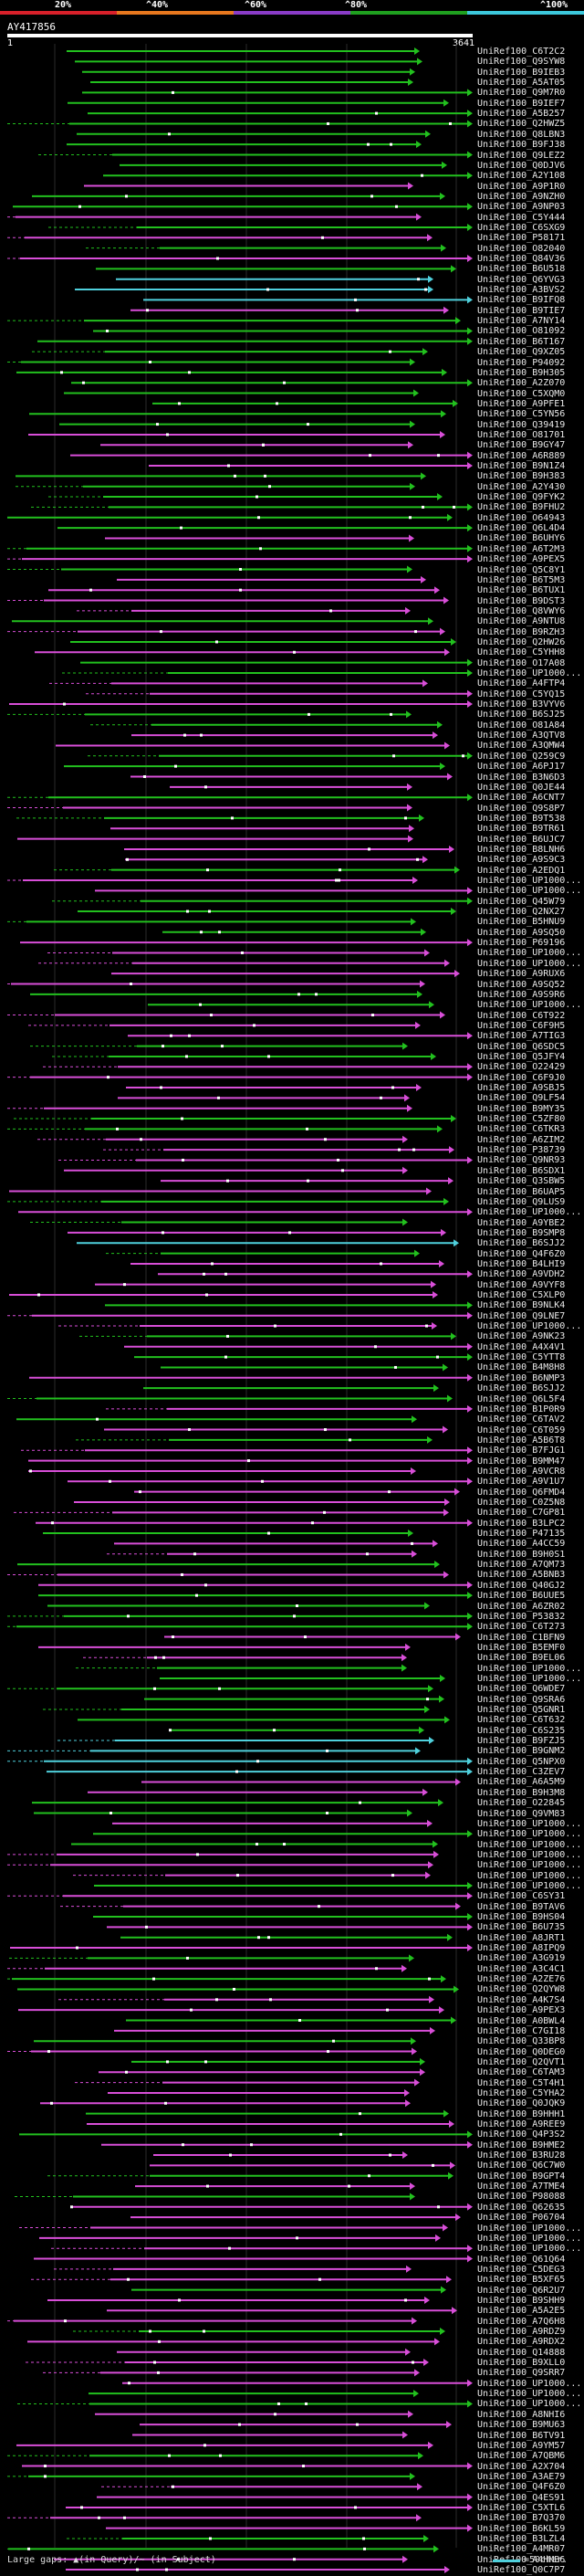 The width and height of the screenshot is (584, 2576). What do you see at coordinates (521, 2124) in the screenshot?
I see `hit-label: UniRef100_A9REE9` at bounding box center [521, 2124].